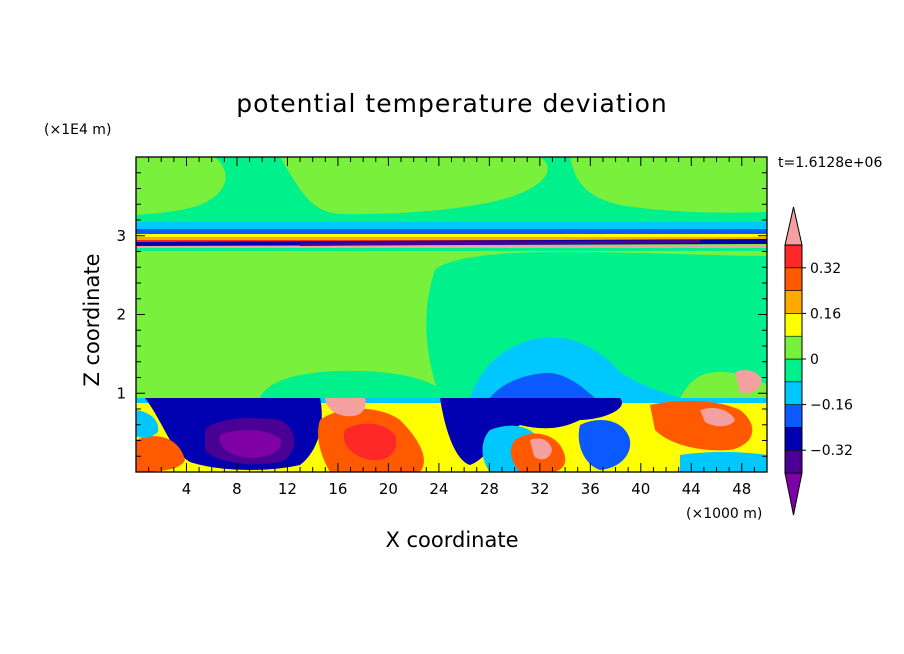 Image resolution: width=904 pixels, height=654 pixels. I want to click on bl-purple-inner, so click(250, 444).